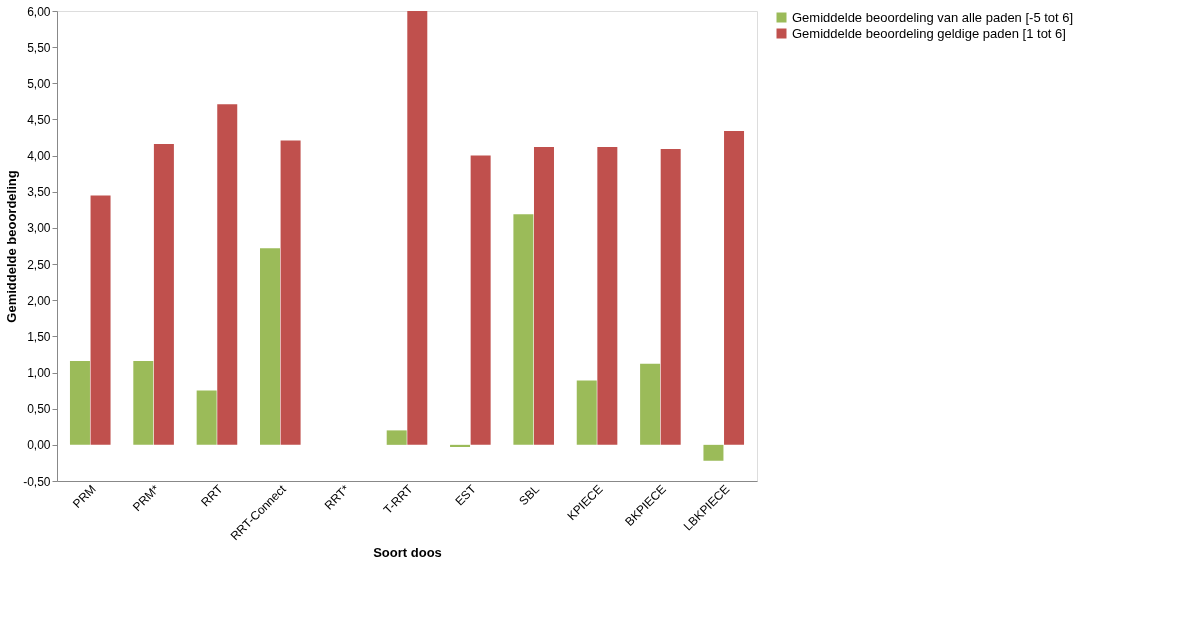 The width and height of the screenshot is (1185, 634). I want to click on y-axis-title: Gemiddelde beoordeling, so click(12, 246).